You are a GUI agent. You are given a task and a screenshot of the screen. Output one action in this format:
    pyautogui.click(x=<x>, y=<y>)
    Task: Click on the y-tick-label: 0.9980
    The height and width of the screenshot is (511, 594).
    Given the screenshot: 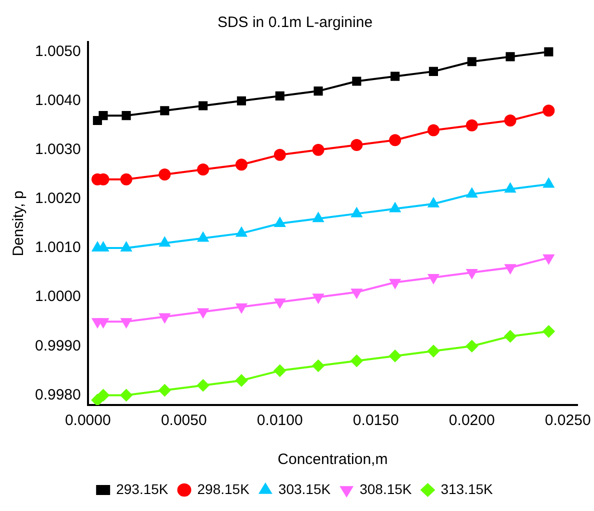 What is the action you would take?
    pyautogui.click(x=57, y=395)
    